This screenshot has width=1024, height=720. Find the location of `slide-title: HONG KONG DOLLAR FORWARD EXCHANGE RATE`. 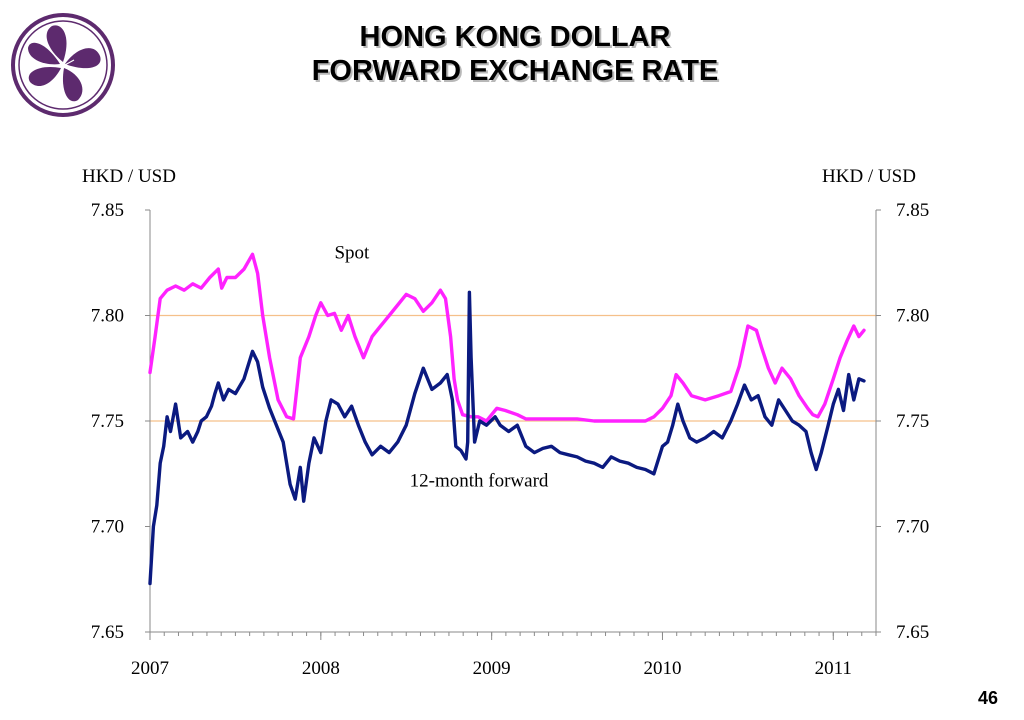

slide-title: HONG KONG DOLLAR FORWARD EXCHANGE RATE is located at coordinates (515, 54).